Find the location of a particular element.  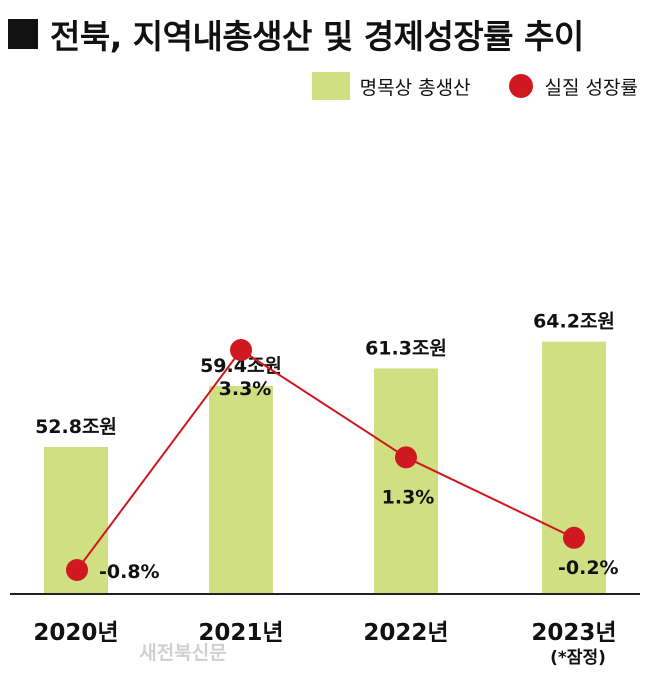

bar-value-label: 61.3조원 is located at coordinates (406, 348).